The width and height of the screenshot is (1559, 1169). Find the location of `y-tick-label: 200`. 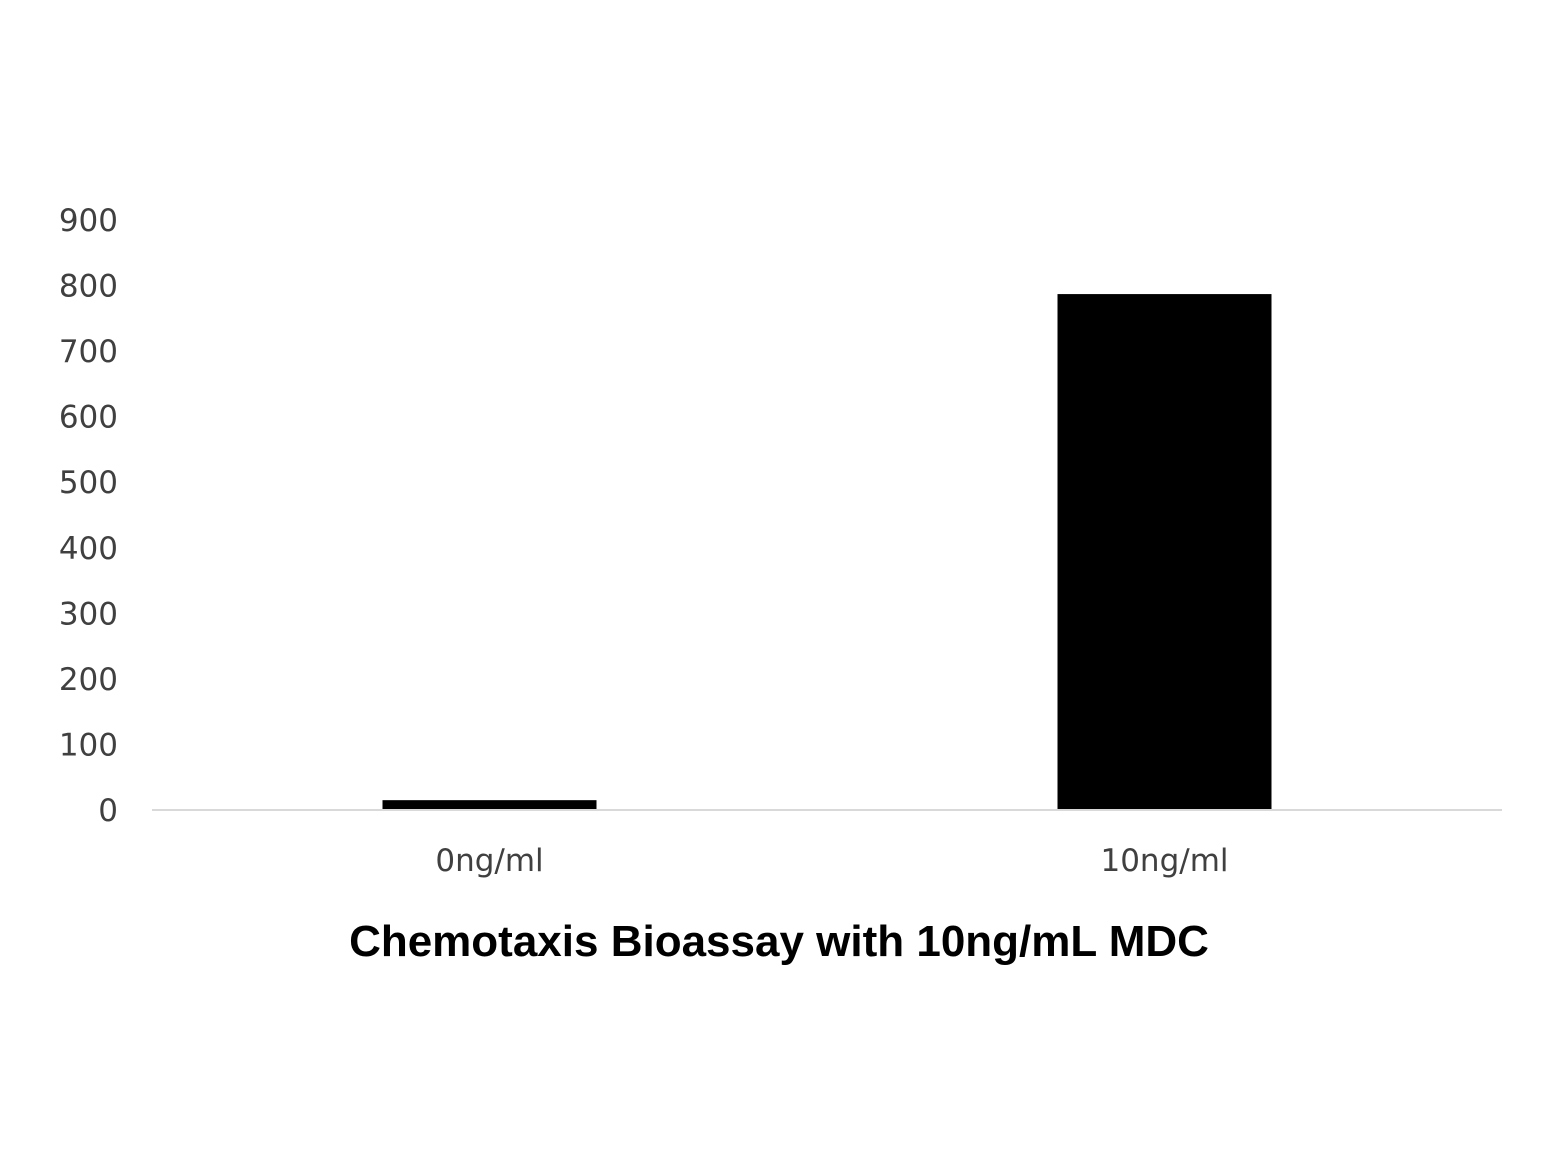

y-tick-label: 200 is located at coordinates (88, 680).